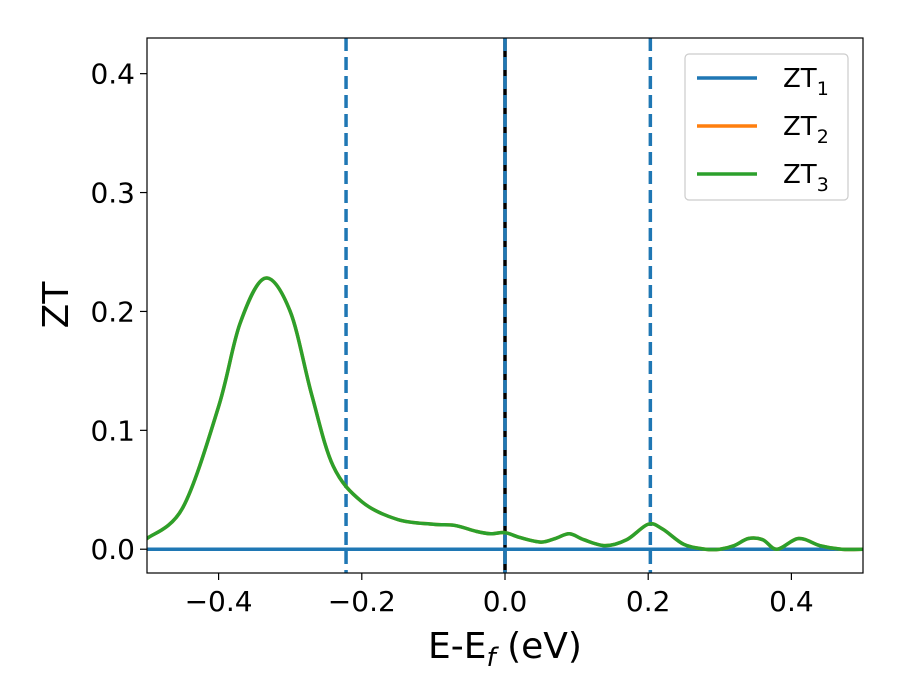  I want to click on y-tick-label: 0.2, so click(112, 311).